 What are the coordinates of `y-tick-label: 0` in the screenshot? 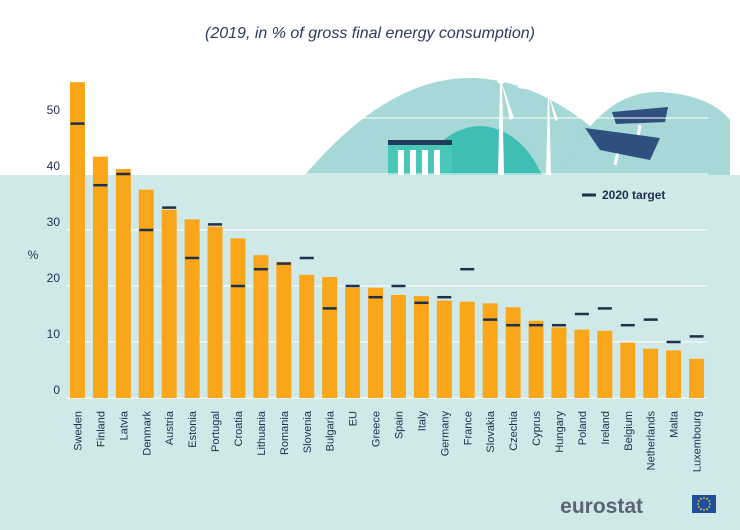 It's located at (56, 390).